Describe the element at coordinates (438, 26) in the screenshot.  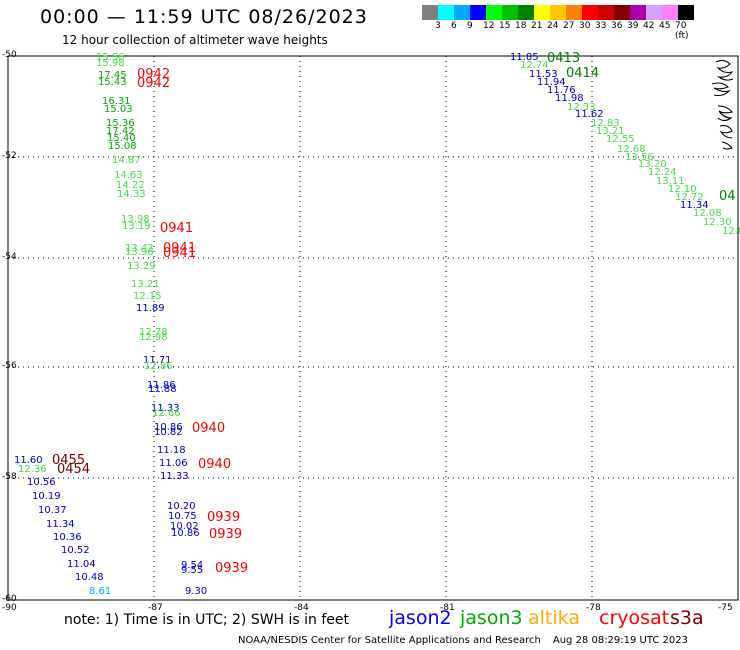
I see `scale-label: 3` at that location.